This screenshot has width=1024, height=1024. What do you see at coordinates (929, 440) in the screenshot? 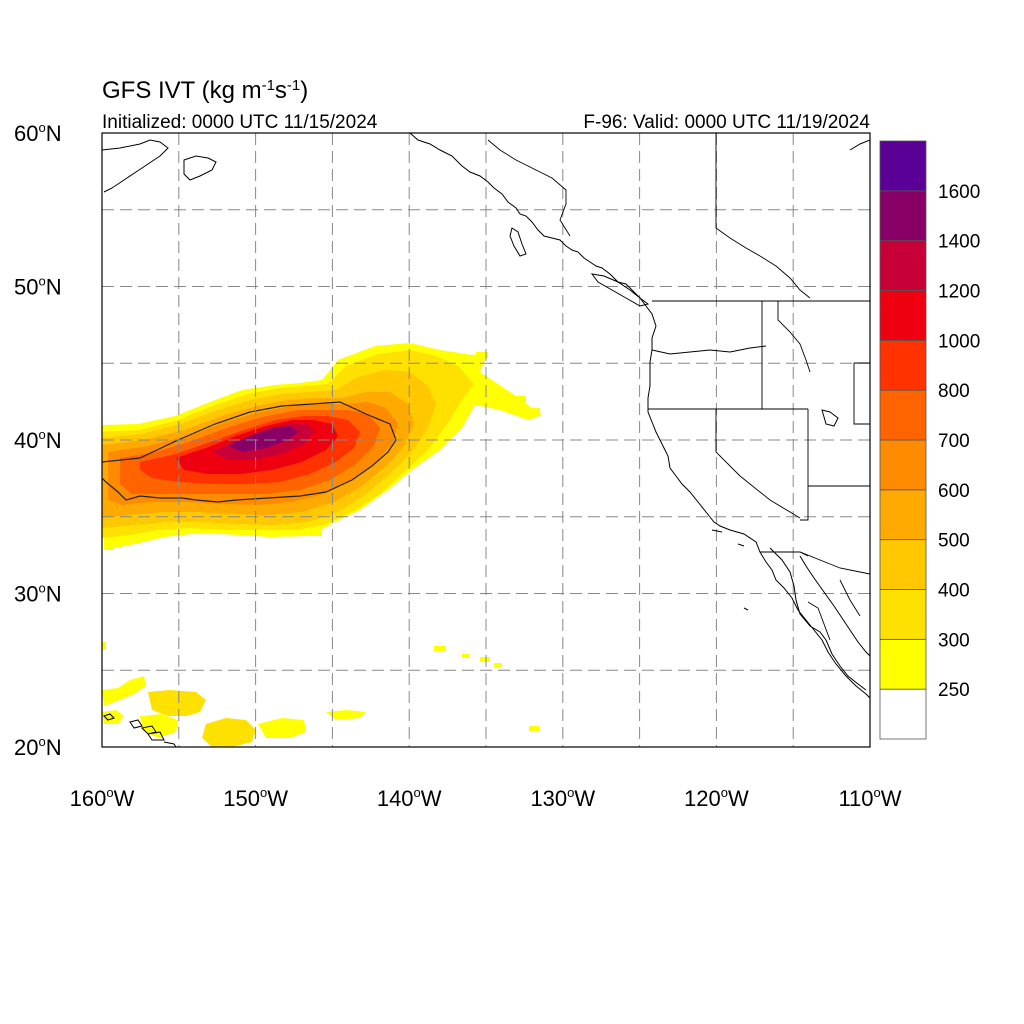
I see `colorbar: 250 300 400 500 600 700 800 1000 1200 1400 1600` at bounding box center [929, 440].